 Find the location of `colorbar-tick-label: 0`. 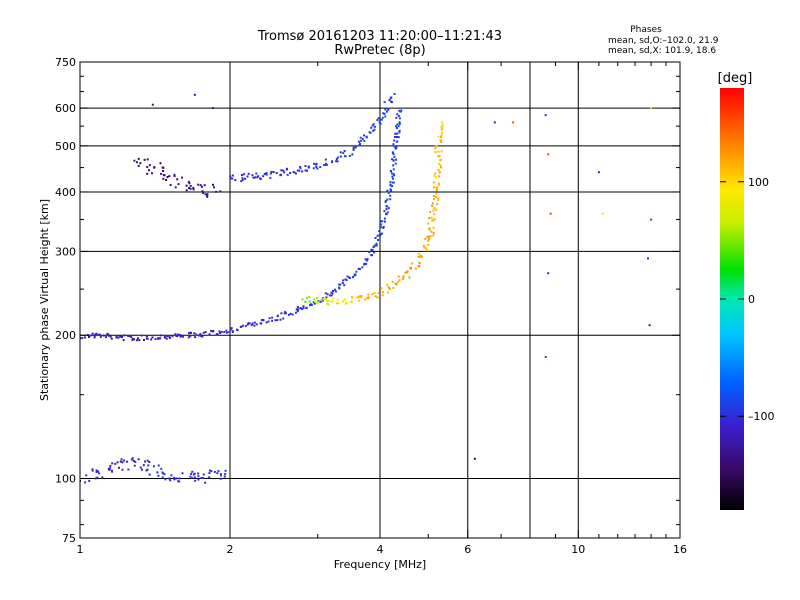

colorbar-tick-label: 0 is located at coordinates (751, 299).